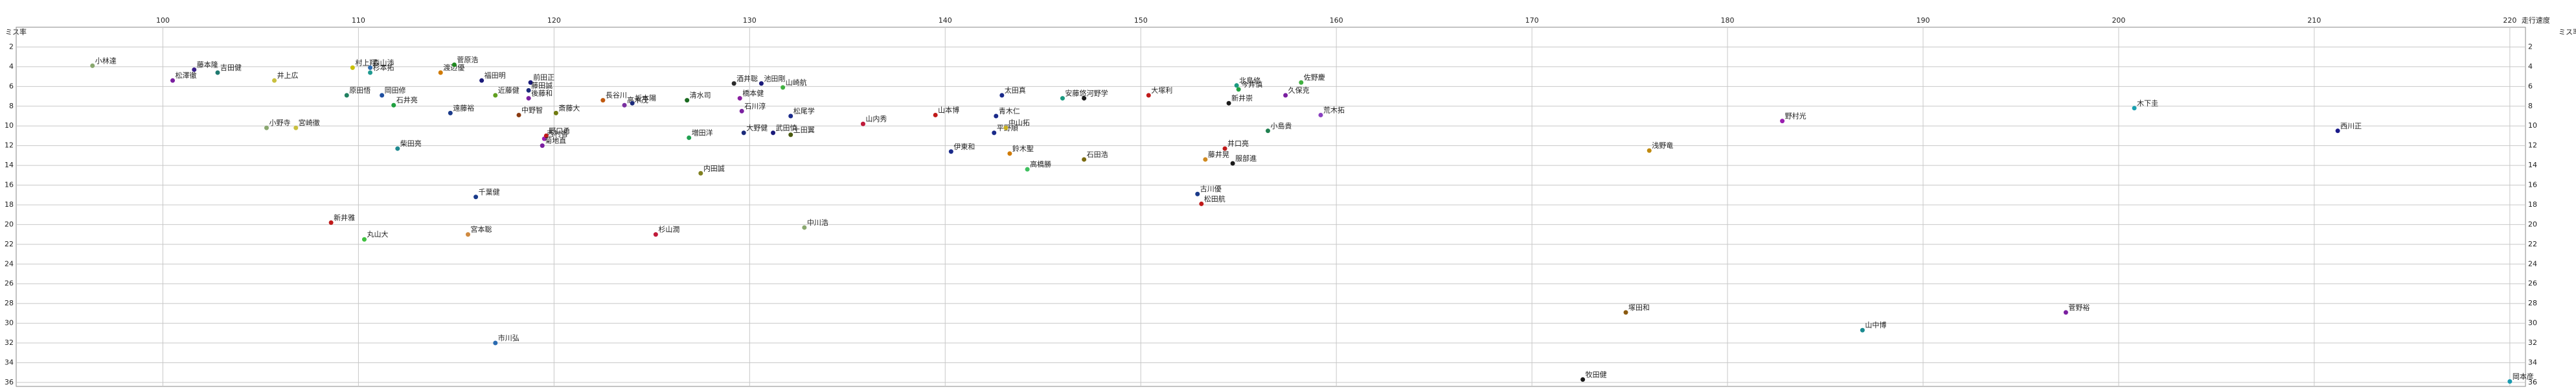  I want to click on y-tick-label: 30, so click(9, 323).